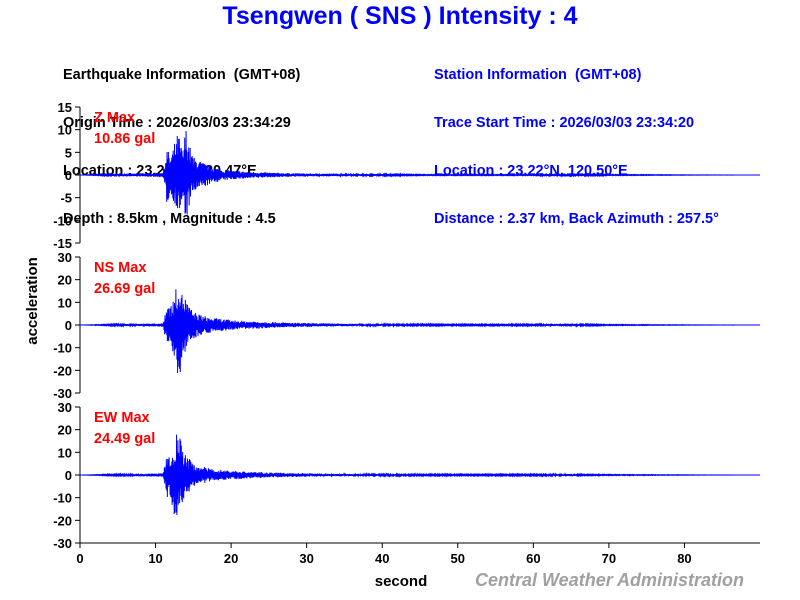  I want to click on x-tick-label: 50, so click(458, 558).